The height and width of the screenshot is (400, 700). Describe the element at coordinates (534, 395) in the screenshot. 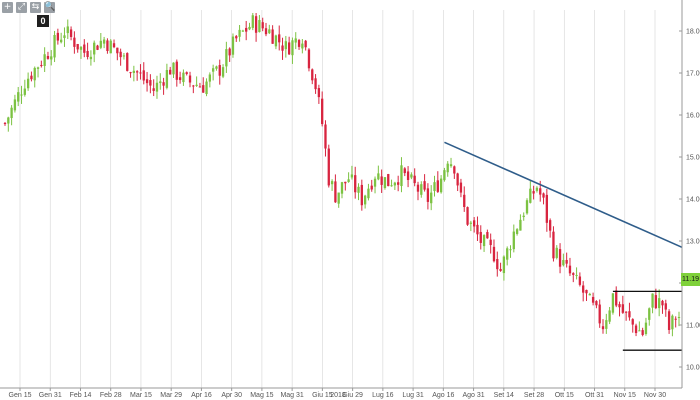

I see `x-tick-label: Set 28` at that location.